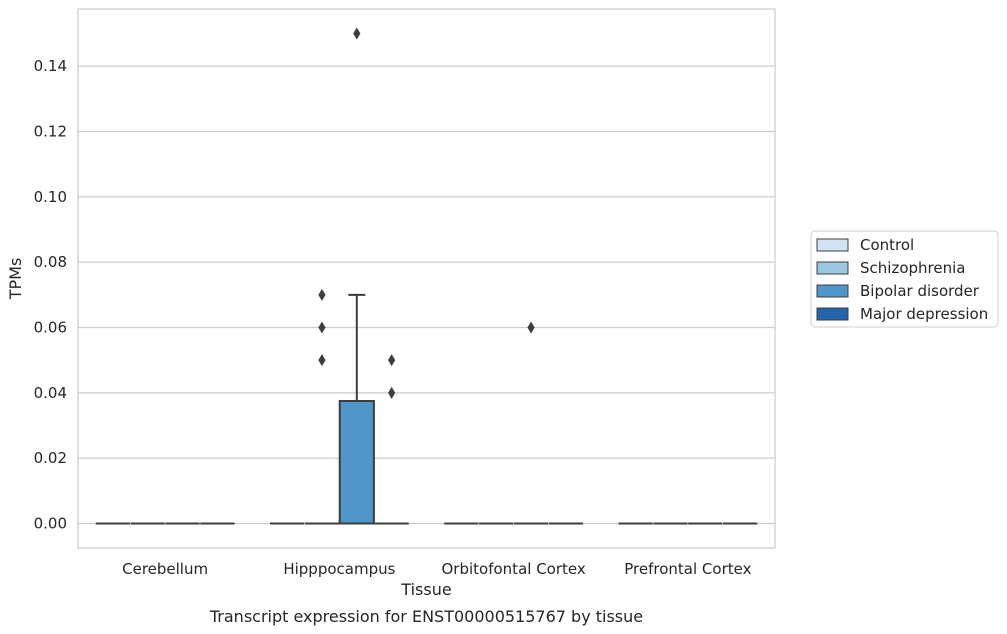 This screenshot has width=1007, height=634. I want to click on box-body, so click(356, 462).